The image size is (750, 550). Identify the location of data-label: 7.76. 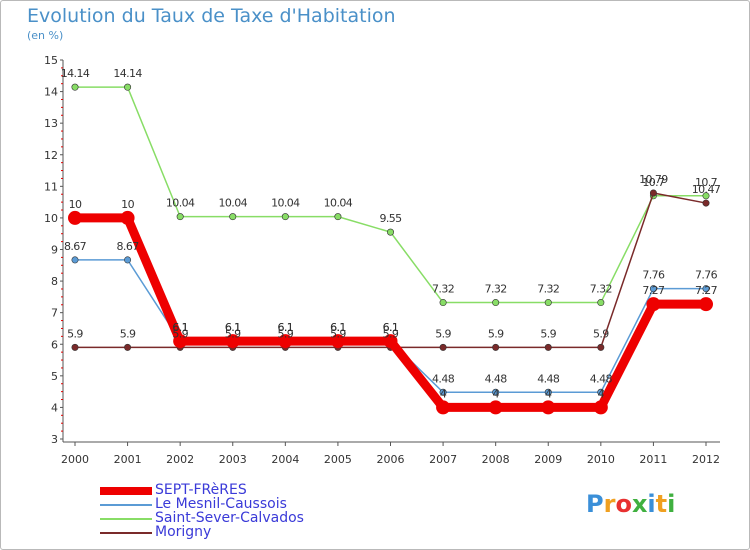
(653, 275).